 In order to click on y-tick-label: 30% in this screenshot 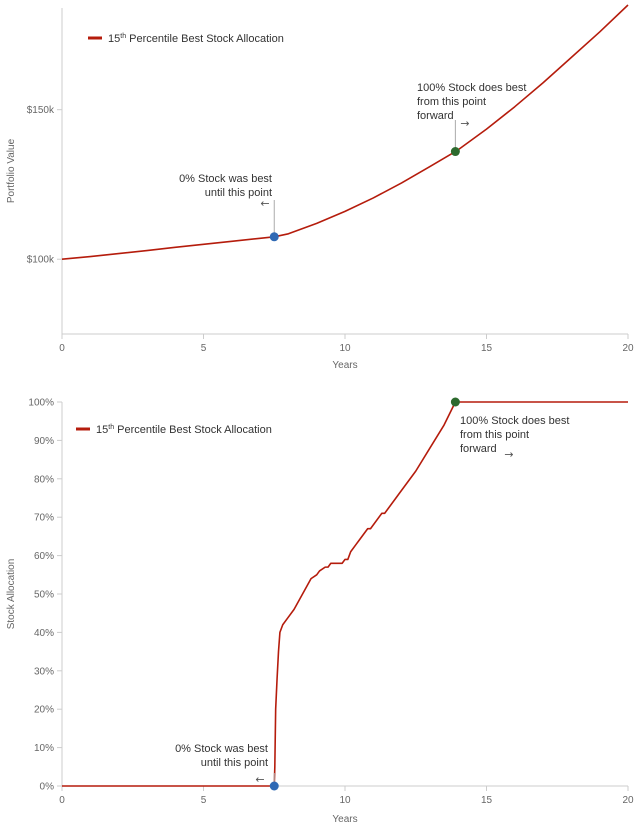, I will do `click(44, 671)`.